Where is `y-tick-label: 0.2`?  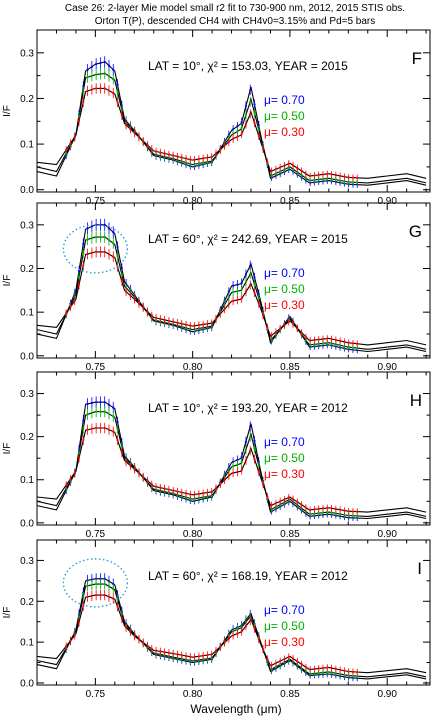 y-tick-label: 0.2 is located at coordinates (27, 99).